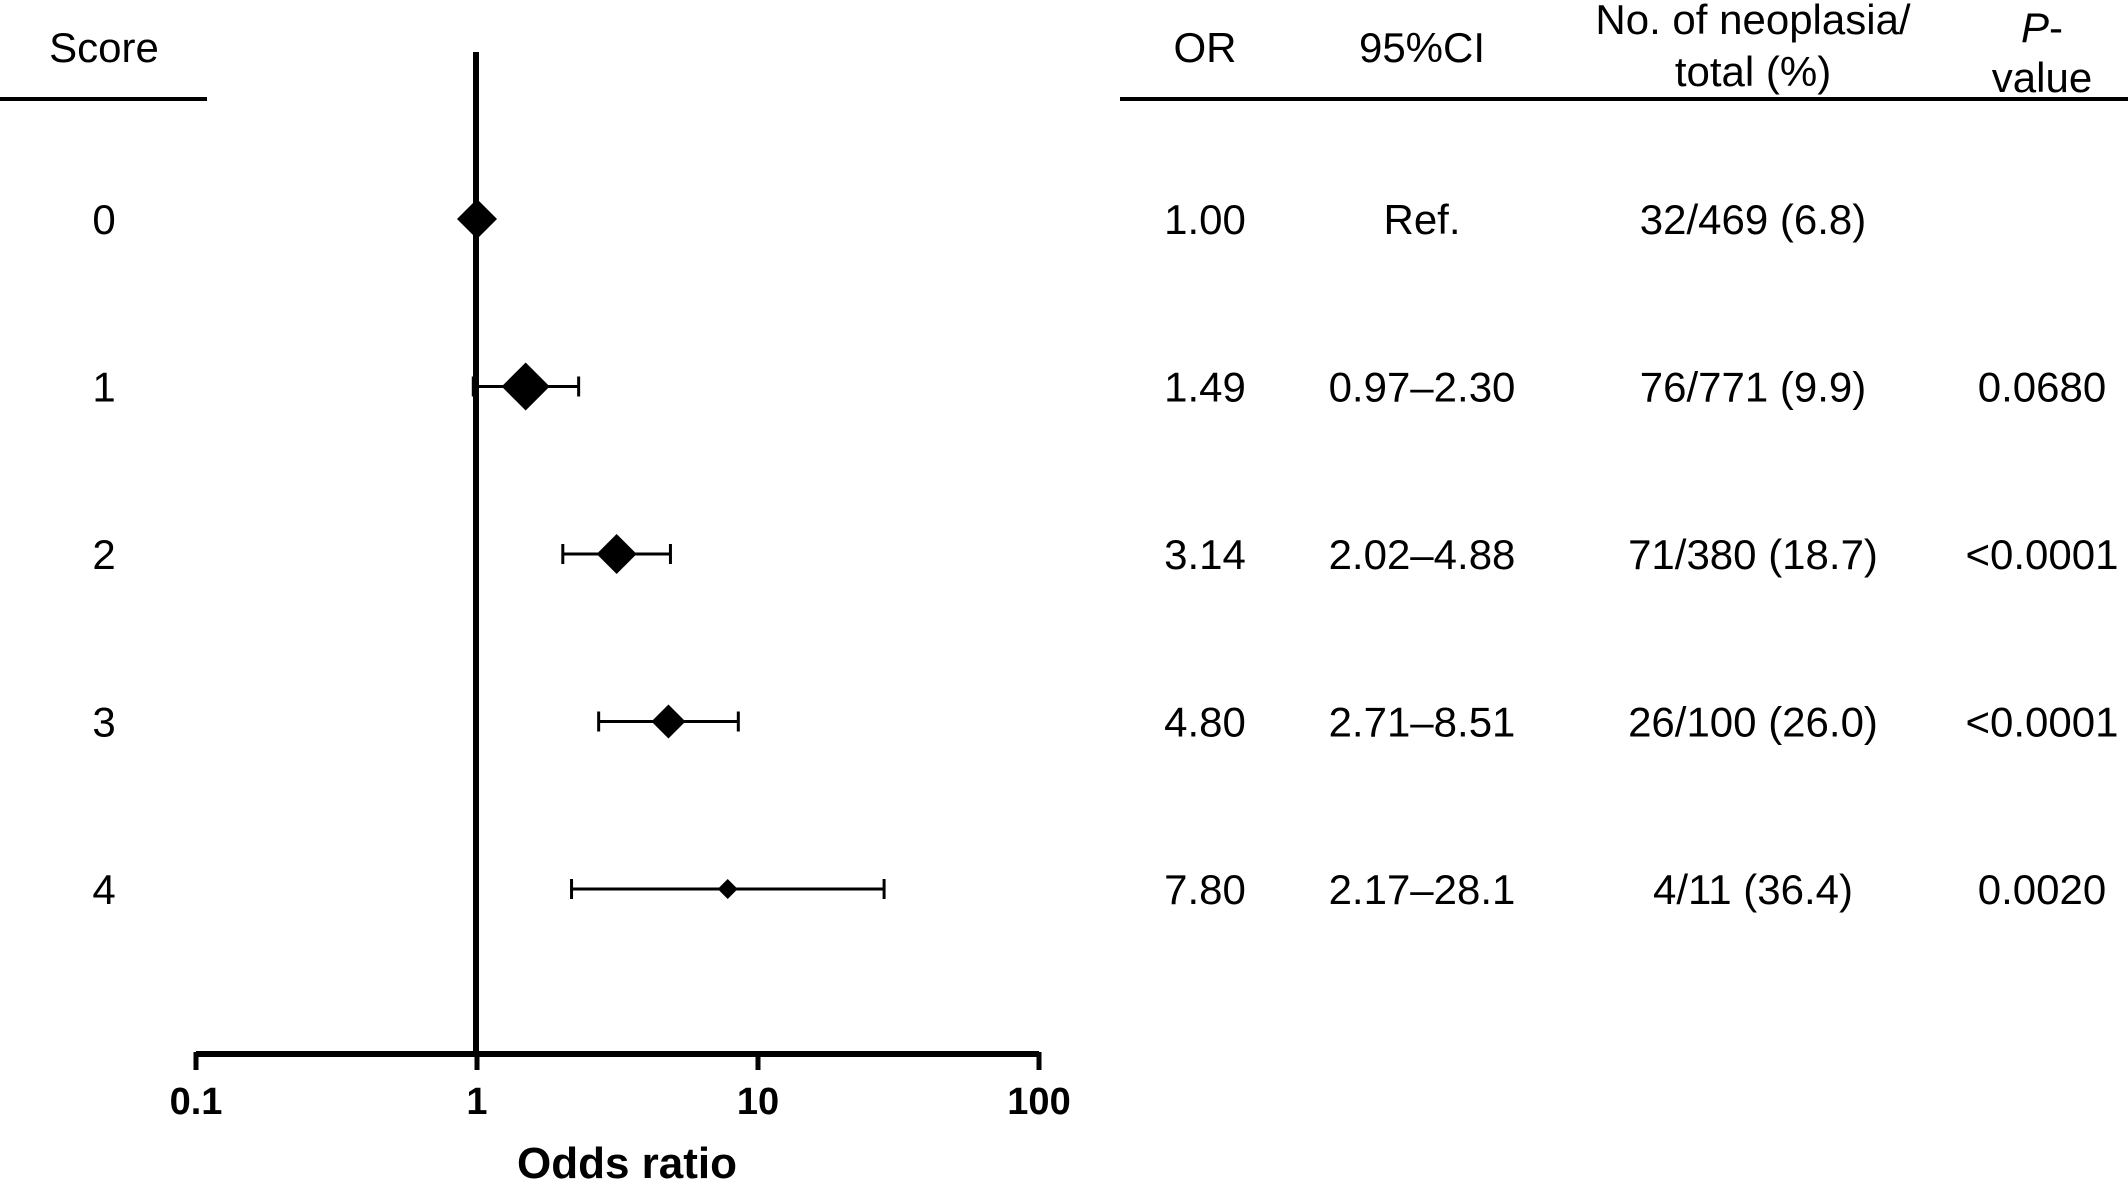 The image size is (2128, 1200). Describe the element at coordinates (103, 722) in the screenshot. I see `score-cell: 3` at that location.